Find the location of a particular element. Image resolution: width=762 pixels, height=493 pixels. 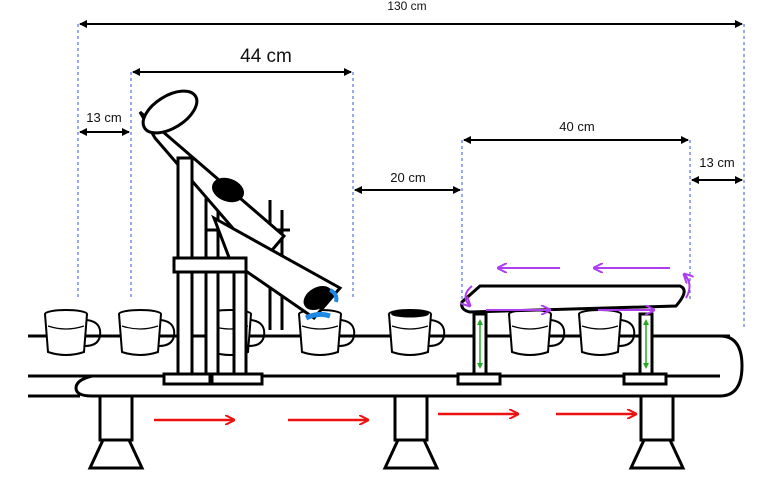

dim-total-label: 130 cm is located at coordinates (406, 6).